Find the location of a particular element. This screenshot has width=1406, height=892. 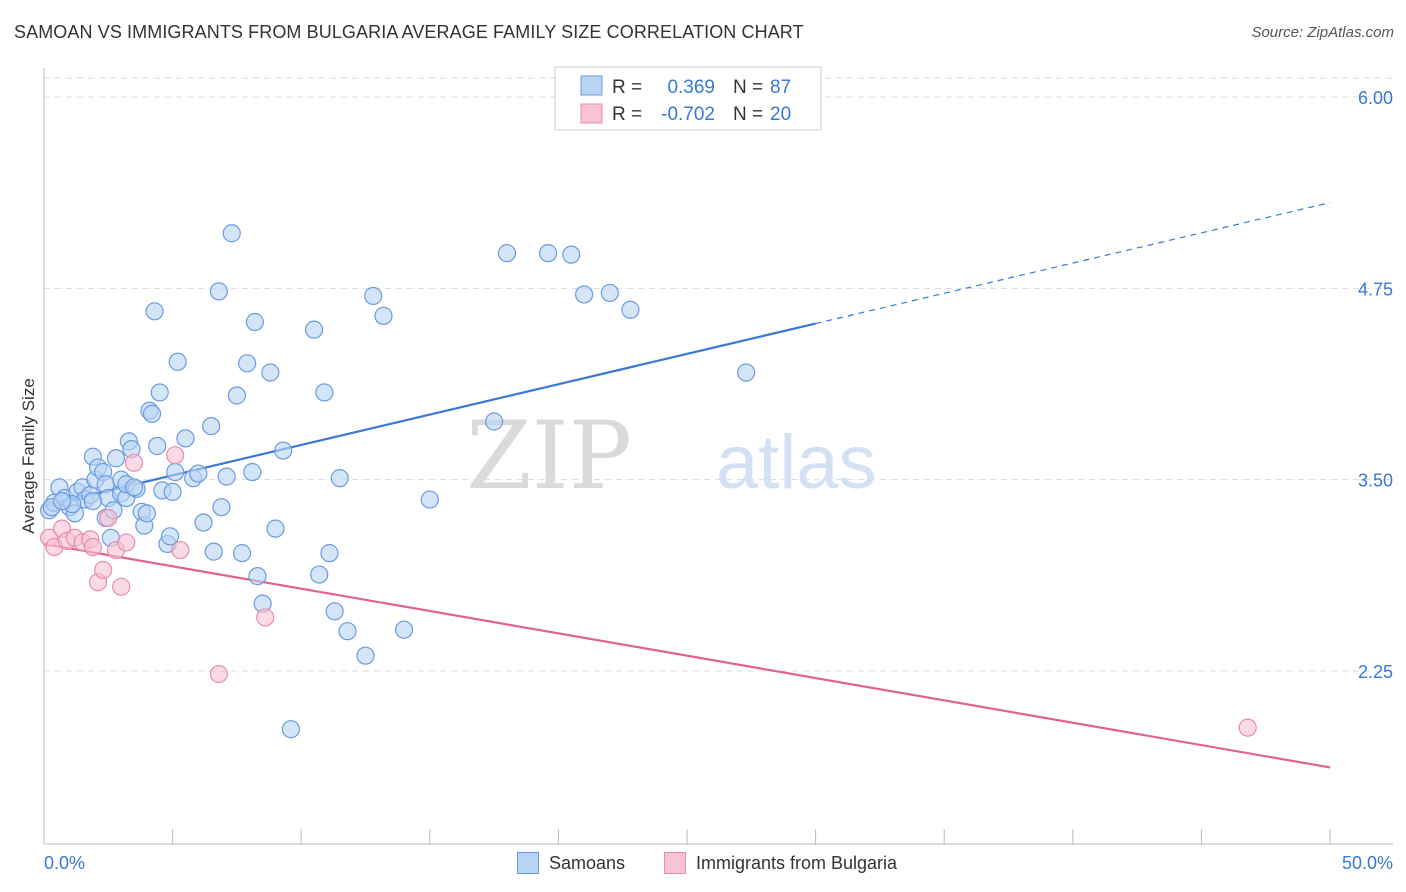

legend-n-value: 87 is located at coordinates (780, 87).